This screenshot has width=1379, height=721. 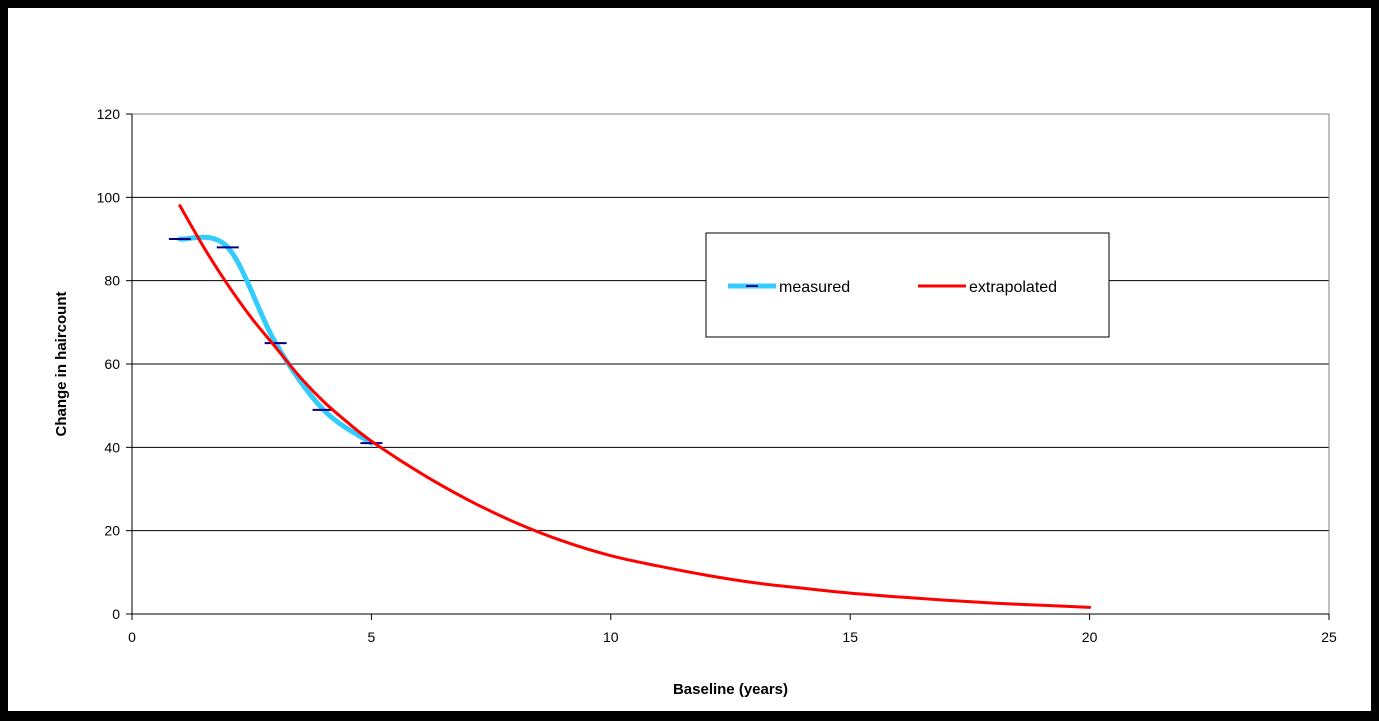 I want to click on x-tick-label: 0, so click(x=132, y=637).